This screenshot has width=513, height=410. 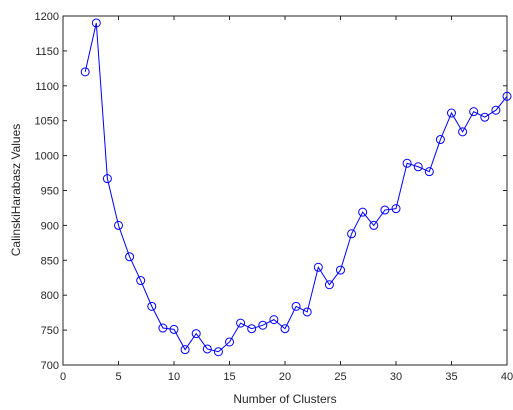 What do you see at coordinates (284, 399) in the screenshot?
I see `x-axis-label: Number of Clusters` at bounding box center [284, 399].